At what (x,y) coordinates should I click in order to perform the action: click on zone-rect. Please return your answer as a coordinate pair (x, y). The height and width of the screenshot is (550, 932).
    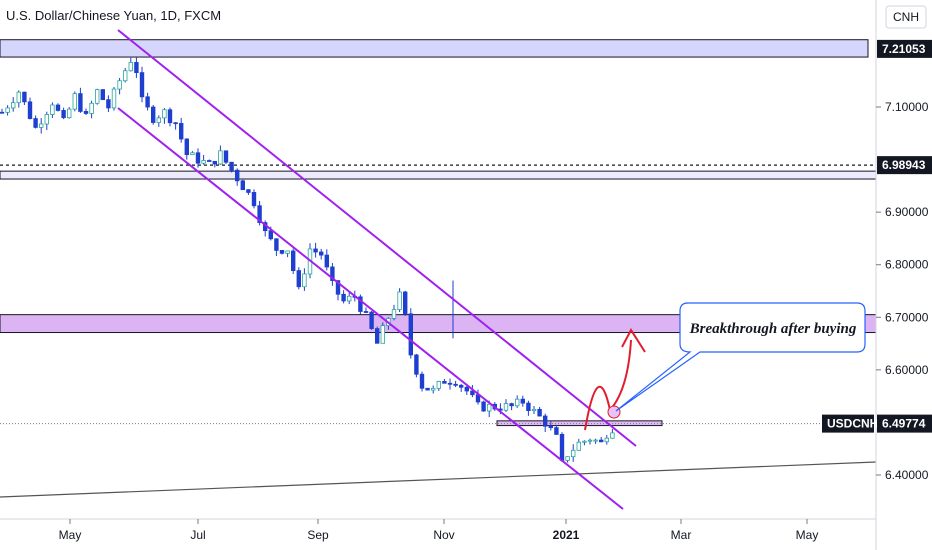
    Looking at the image, I should click on (438, 175).